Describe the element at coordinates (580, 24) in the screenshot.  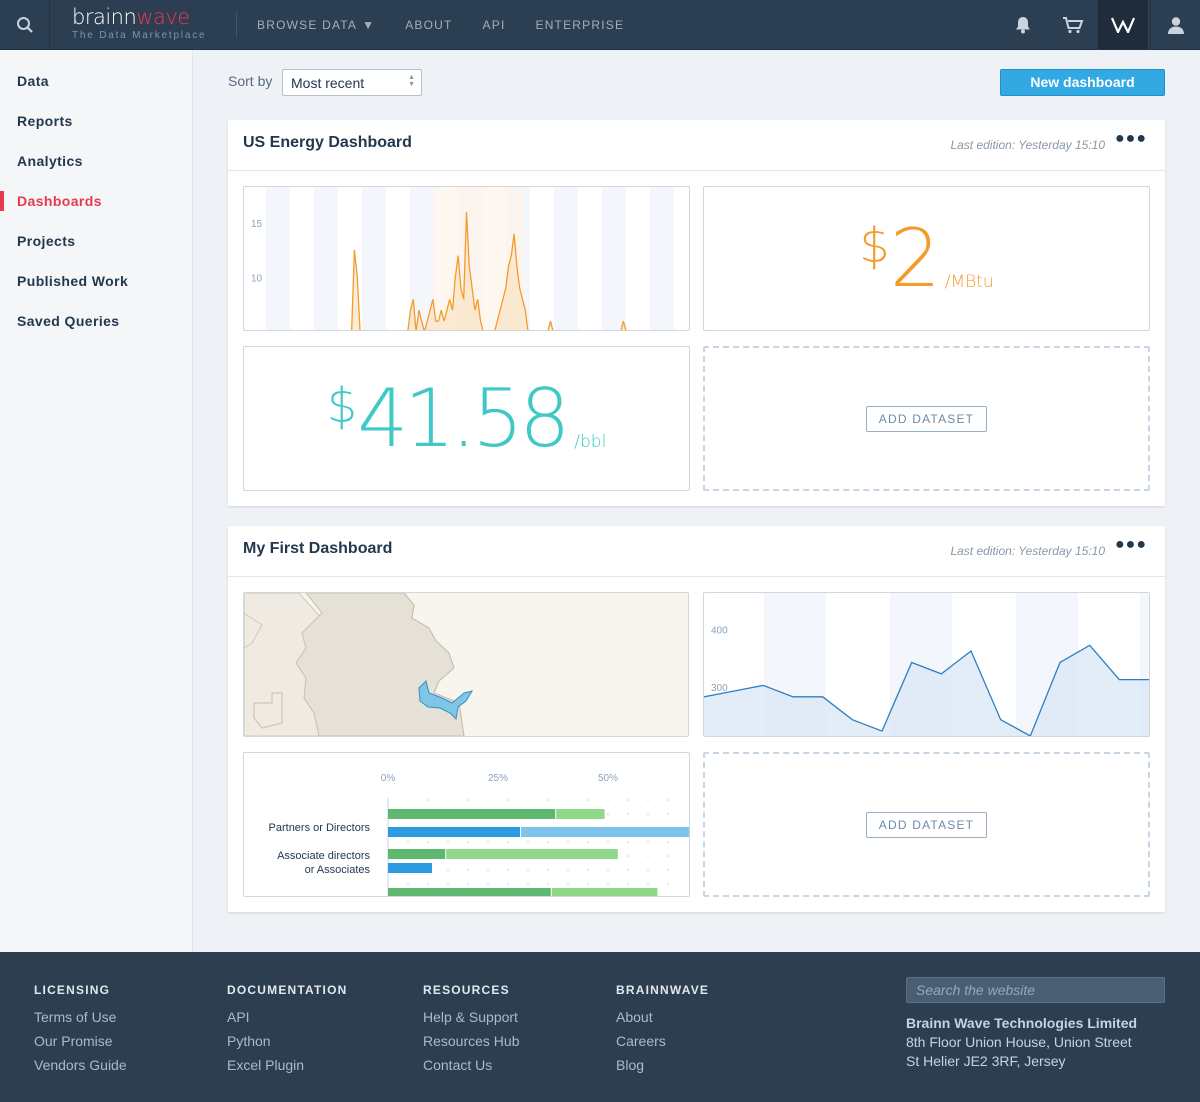
I see `nav-enterprise: ENTERPRISE` at that location.